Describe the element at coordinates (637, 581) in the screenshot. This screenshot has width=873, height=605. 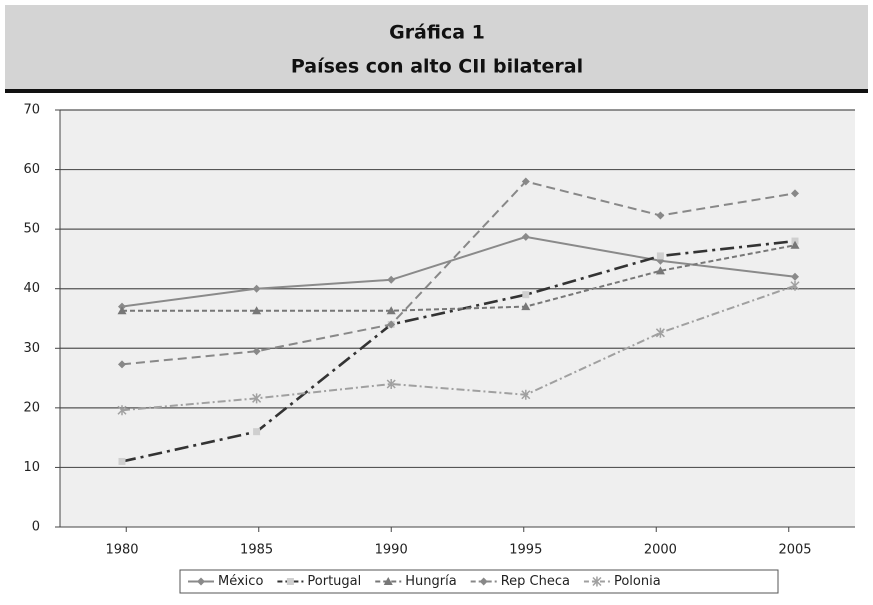
I see `legend-label: Polonia` at that location.